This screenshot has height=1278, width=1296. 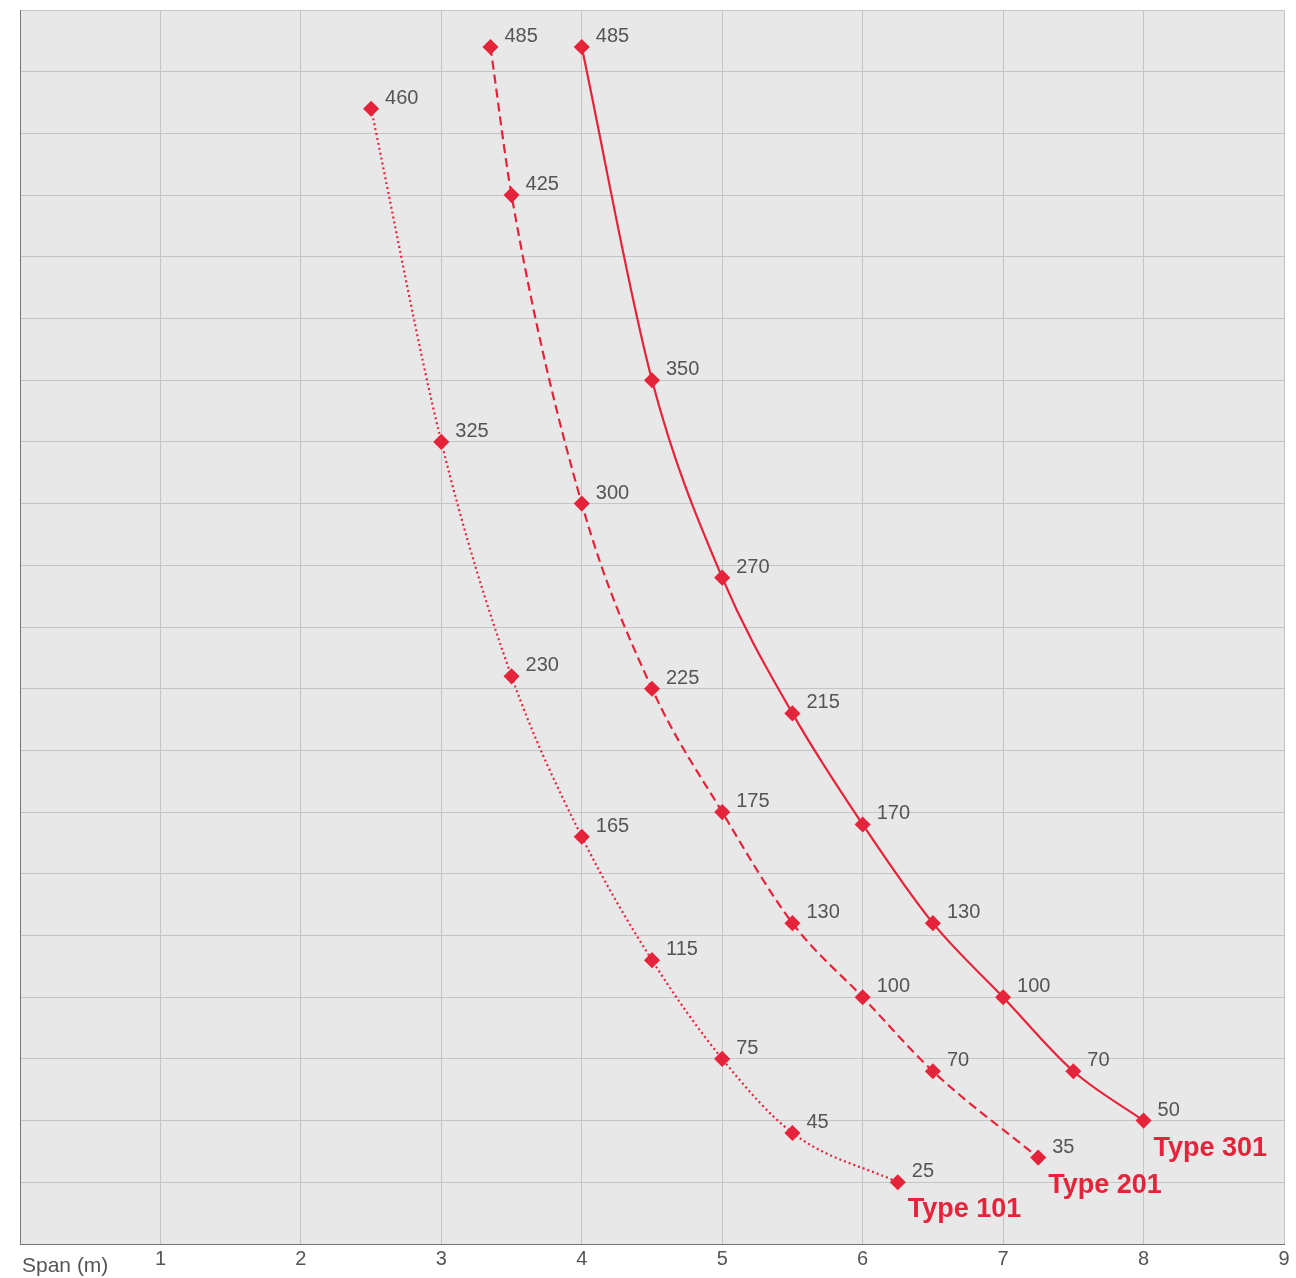 What do you see at coordinates (1210, 1146) in the screenshot?
I see `series-label: Type 301` at bounding box center [1210, 1146].